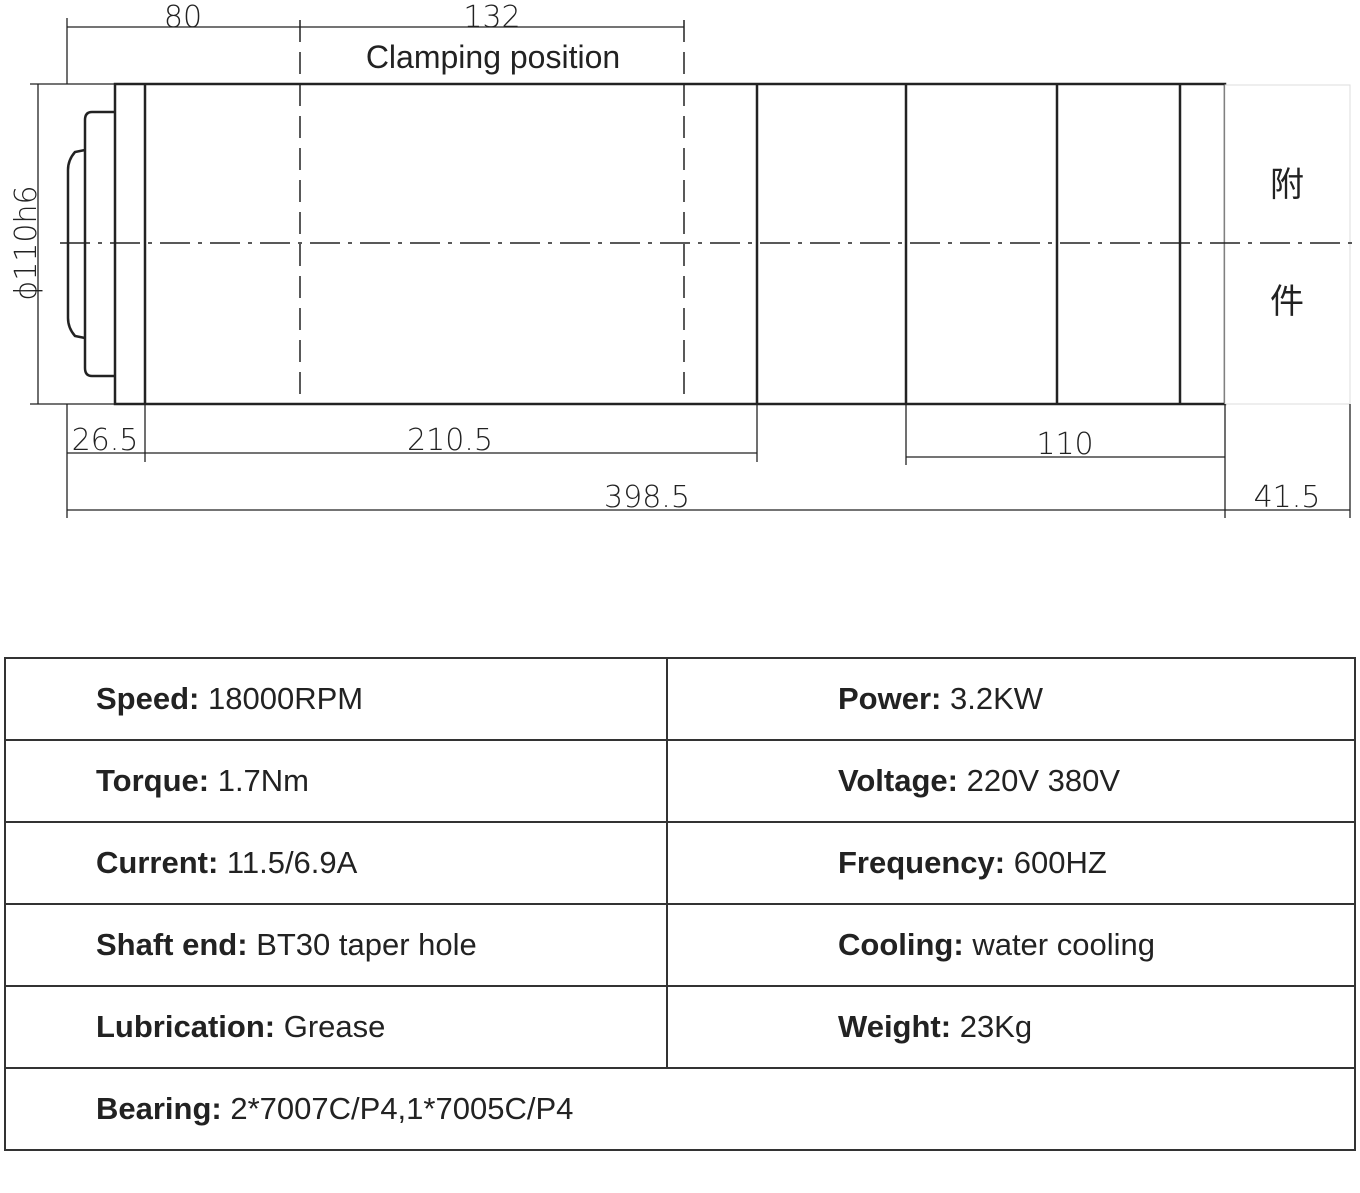 The width and height of the screenshot is (1360, 1193). Describe the element at coordinates (105, 440) in the screenshot. I see `dim-label: 26.5` at that location.